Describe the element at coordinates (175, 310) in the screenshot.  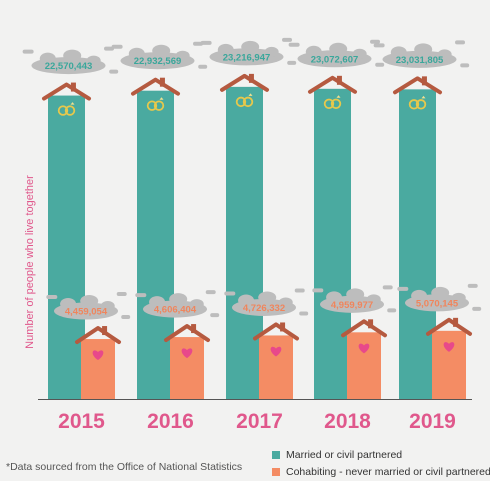
I see `data-label-cohabiting-2016: 4,606,404` at that location.